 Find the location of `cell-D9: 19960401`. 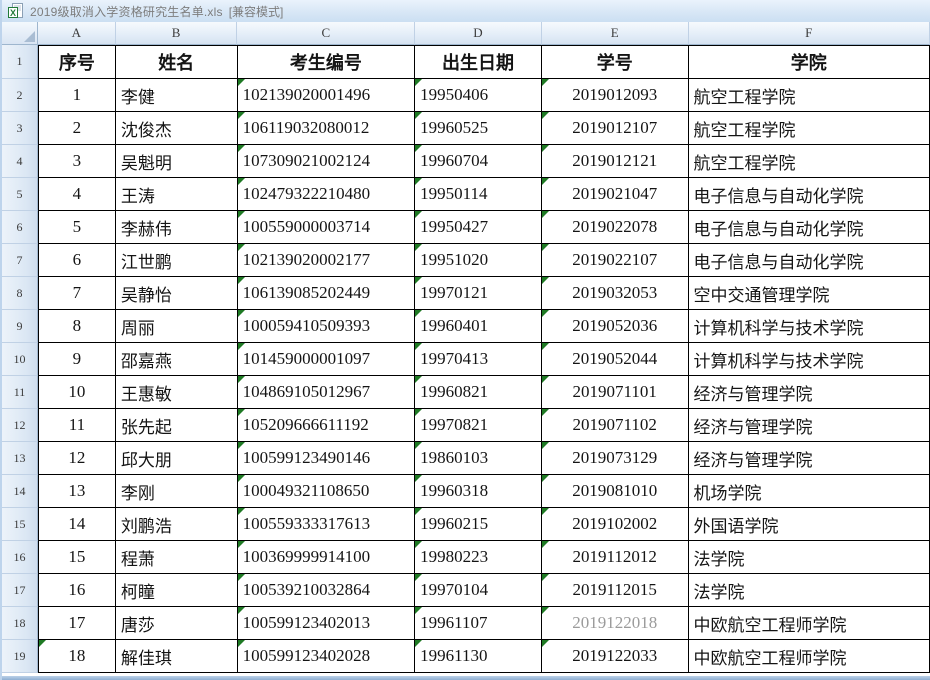

cell-D9: 19960401 is located at coordinates (478, 326).